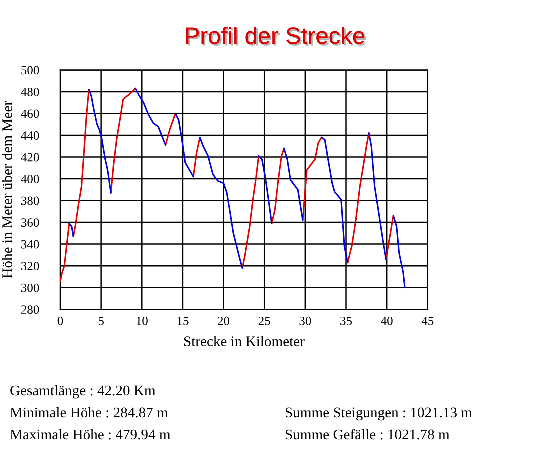  What do you see at coordinates (379, 414) in the screenshot?
I see `text: Summe Steigungen : 1021.13 m` at bounding box center [379, 414].